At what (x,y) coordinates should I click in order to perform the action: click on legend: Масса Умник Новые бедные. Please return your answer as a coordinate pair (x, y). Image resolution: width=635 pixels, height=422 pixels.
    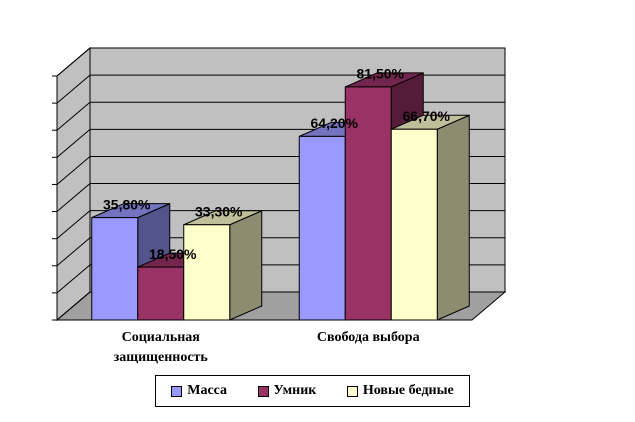
    Looking at the image, I should click on (312, 391).